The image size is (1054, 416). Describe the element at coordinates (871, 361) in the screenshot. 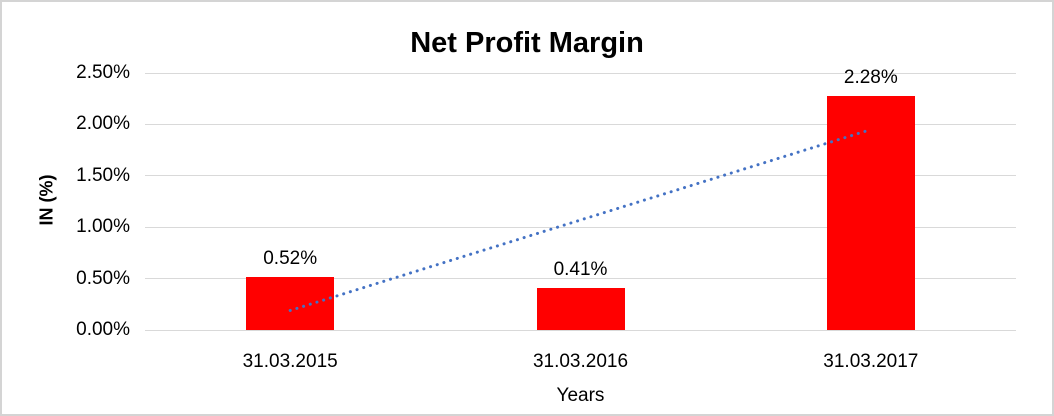

I see `x-category-label: 31.03.2017` at that location.